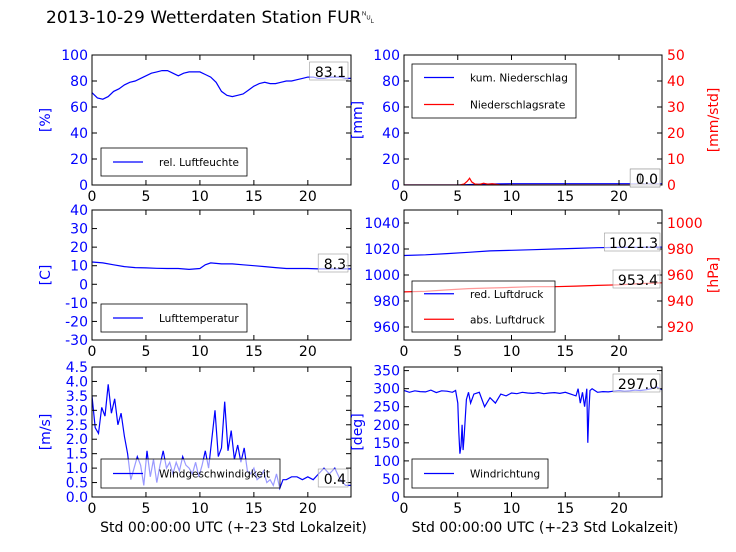 This screenshot has width=736, height=552. I want to click on x-tick-label-windspeed-0: 0, so click(92, 509).